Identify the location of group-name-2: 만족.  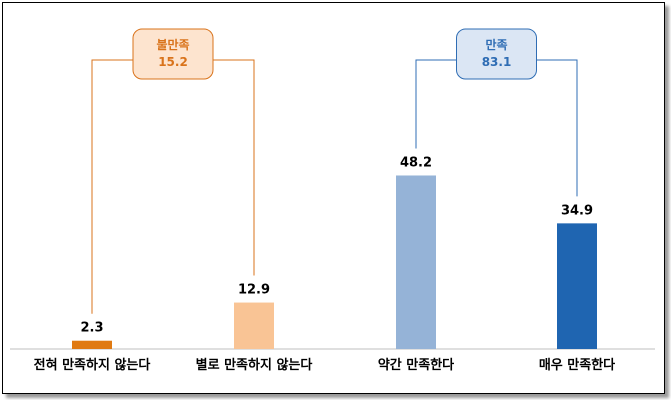
(496, 44).